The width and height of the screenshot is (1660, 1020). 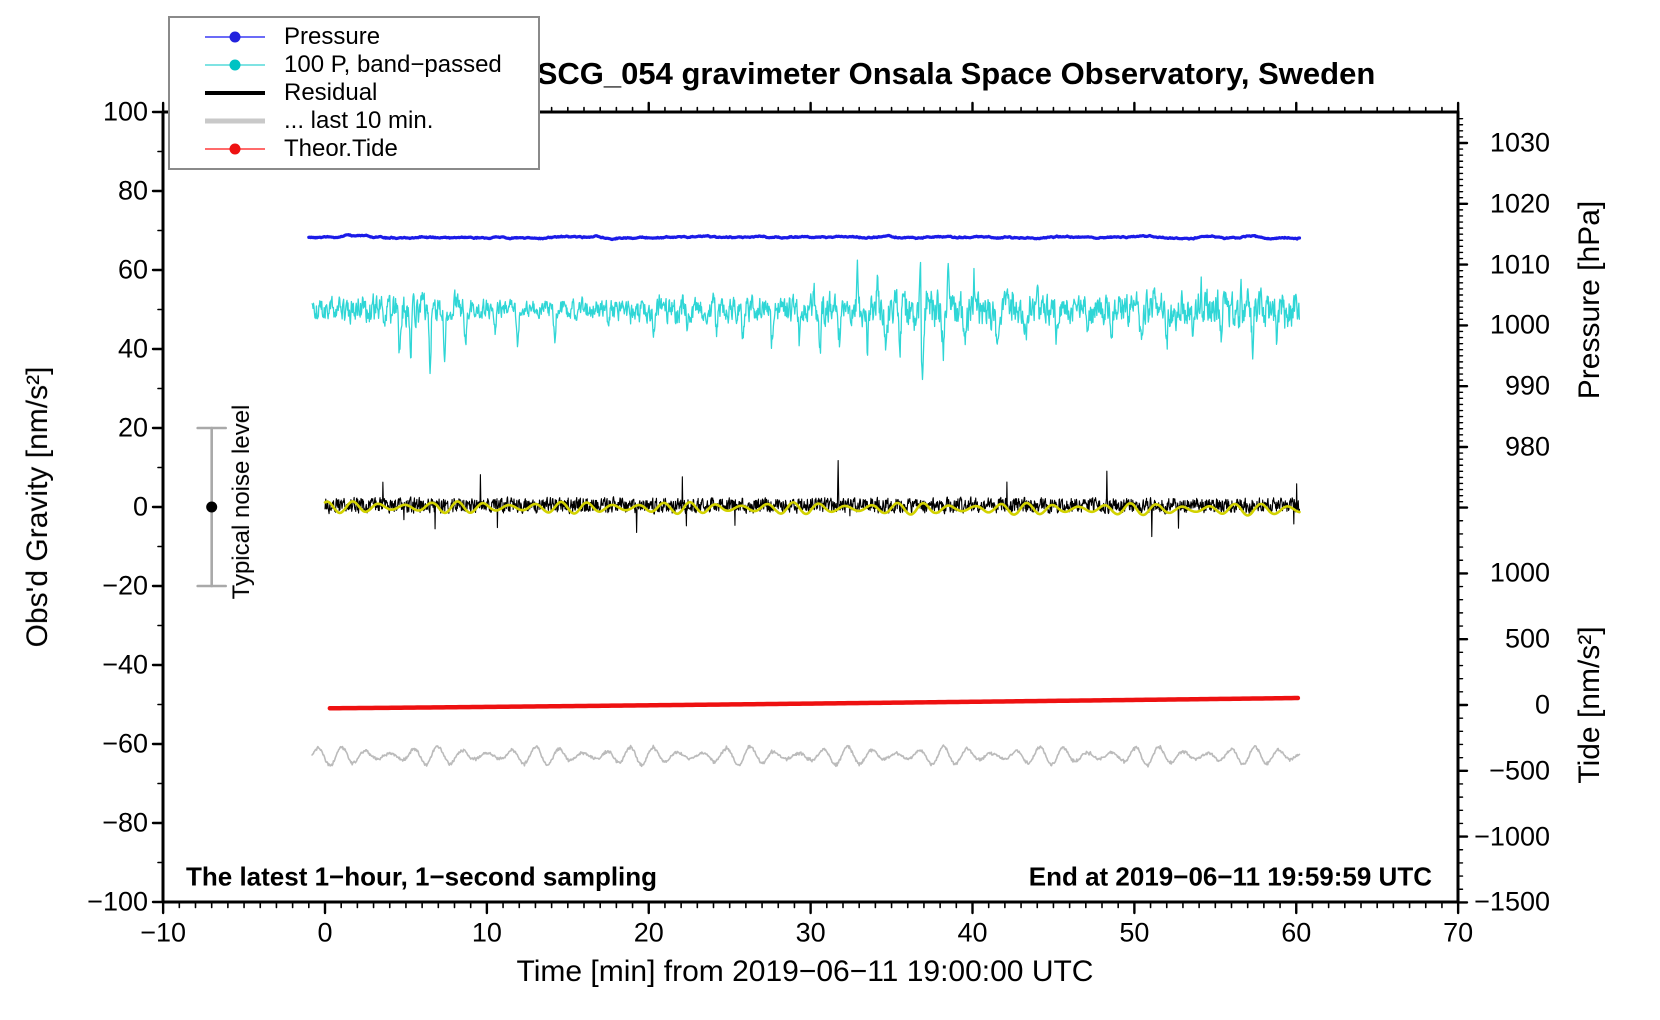 I want to click on gravity-tick-label: 40, so click(x=132, y=348).